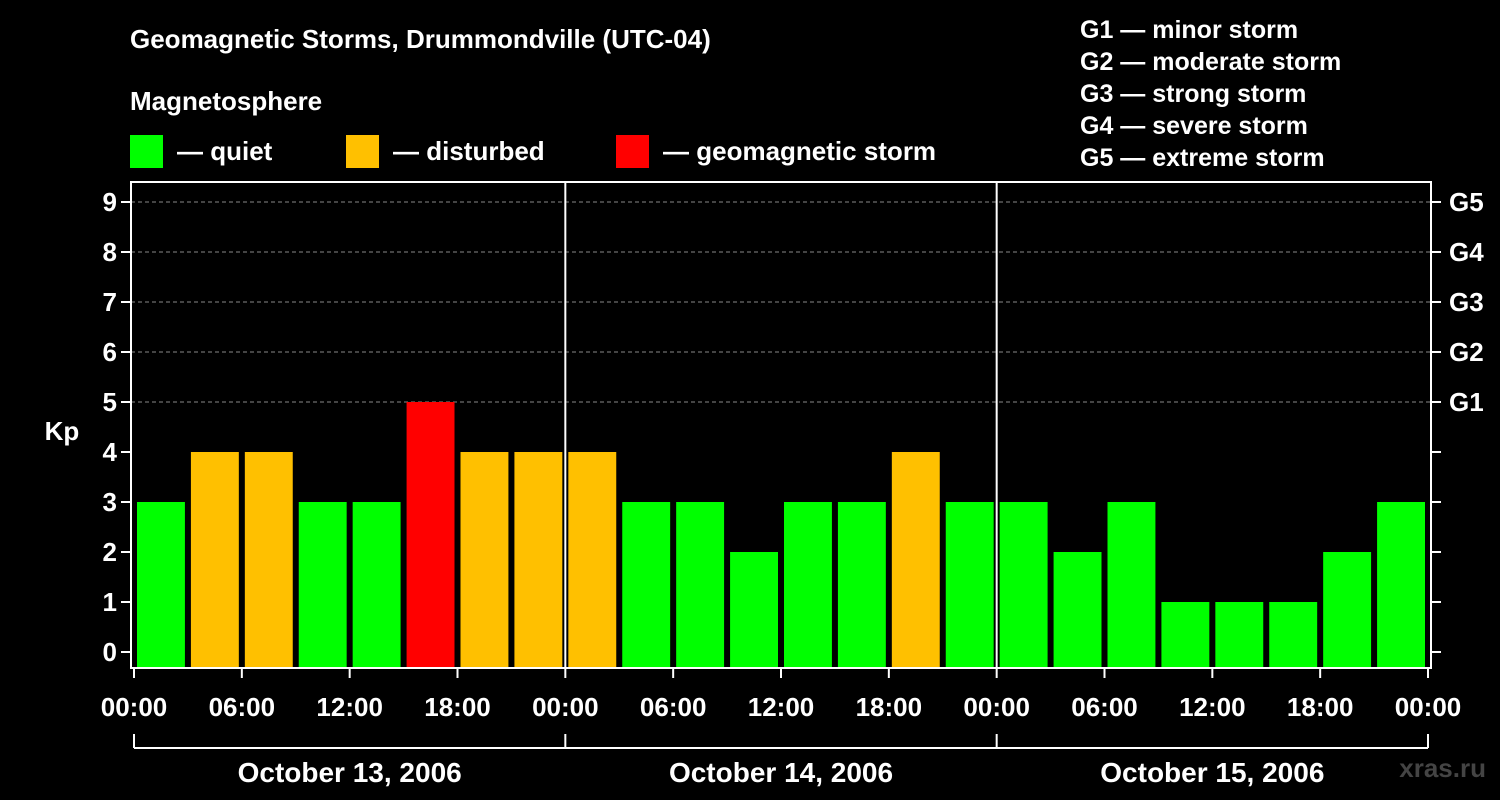  What do you see at coordinates (469, 150) in the screenshot?
I see `legend-label-disturbed: — disturbed` at bounding box center [469, 150].